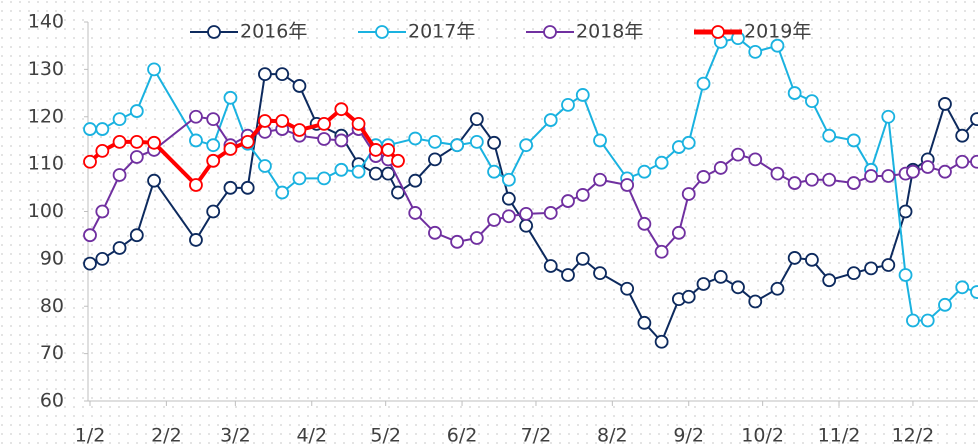 The image size is (978, 446). What do you see at coordinates (46, 69) in the screenshot?
I see `y-tick-label: 130` at bounding box center [46, 69].